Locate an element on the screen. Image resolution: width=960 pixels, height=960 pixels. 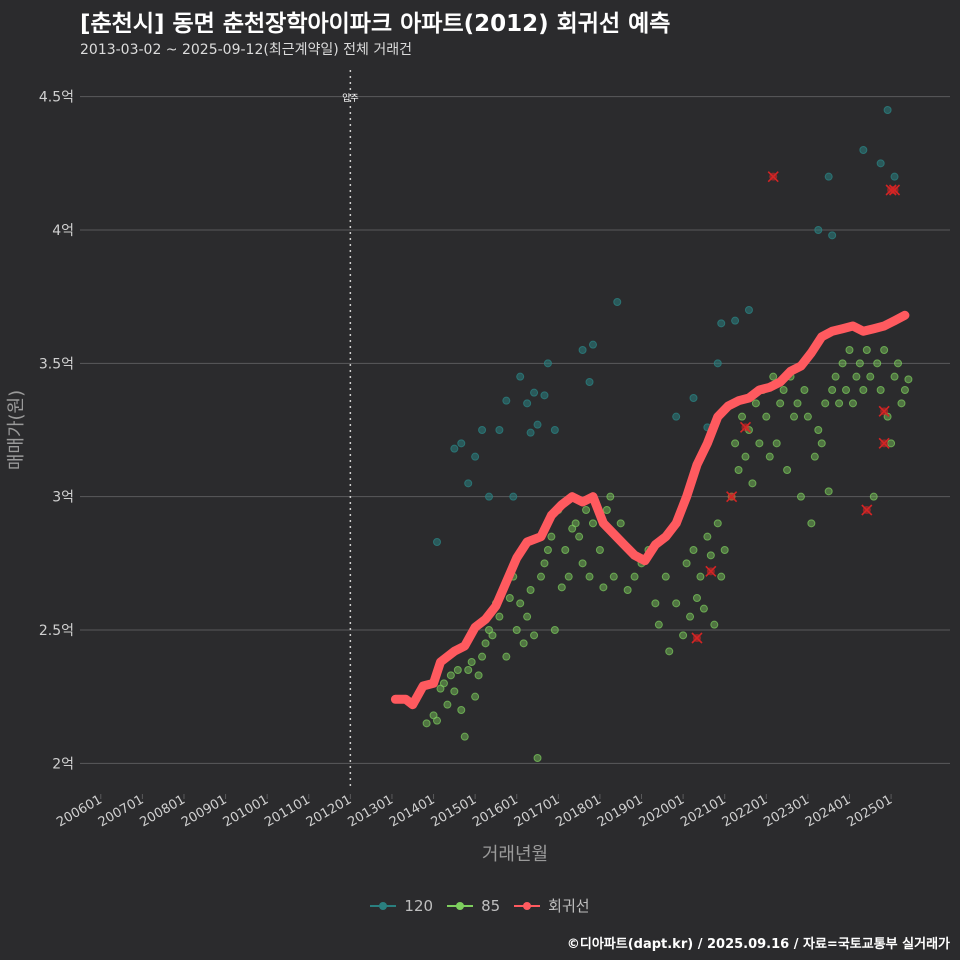
y-tick-label: 3억 is located at coordinates (63, 498).